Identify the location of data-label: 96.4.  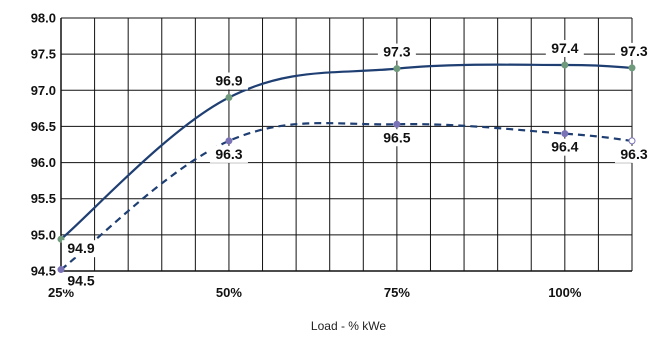
(564, 147).